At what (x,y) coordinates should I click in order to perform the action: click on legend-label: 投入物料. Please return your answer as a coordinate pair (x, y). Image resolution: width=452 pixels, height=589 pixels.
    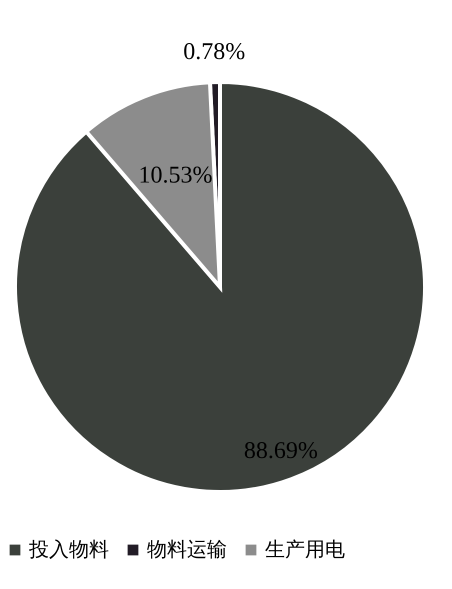
    Looking at the image, I should click on (68, 549).